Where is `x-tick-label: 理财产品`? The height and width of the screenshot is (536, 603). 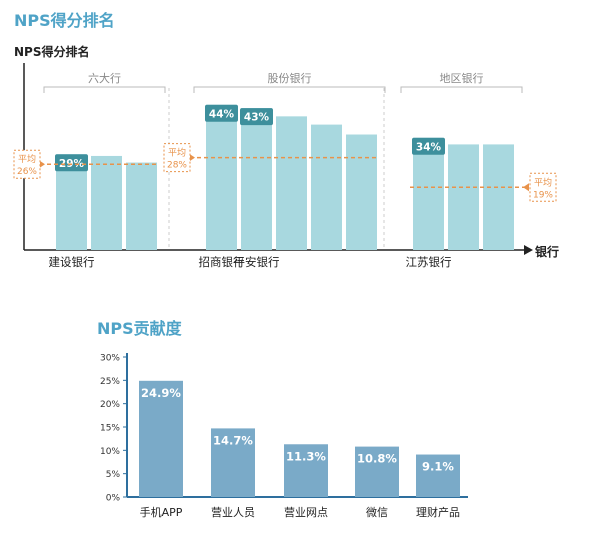 x-tick-label: 理财产品 is located at coordinates (438, 512).